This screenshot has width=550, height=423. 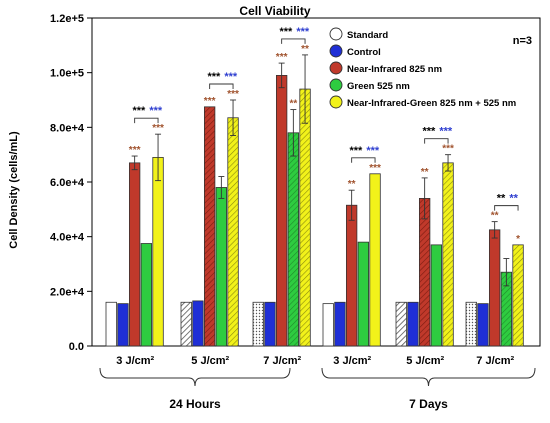 What do you see at coordinates (394, 69) in the screenshot?
I see `legend-entry: Near-Infrared 825 nm` at bounding box center [394, 69].